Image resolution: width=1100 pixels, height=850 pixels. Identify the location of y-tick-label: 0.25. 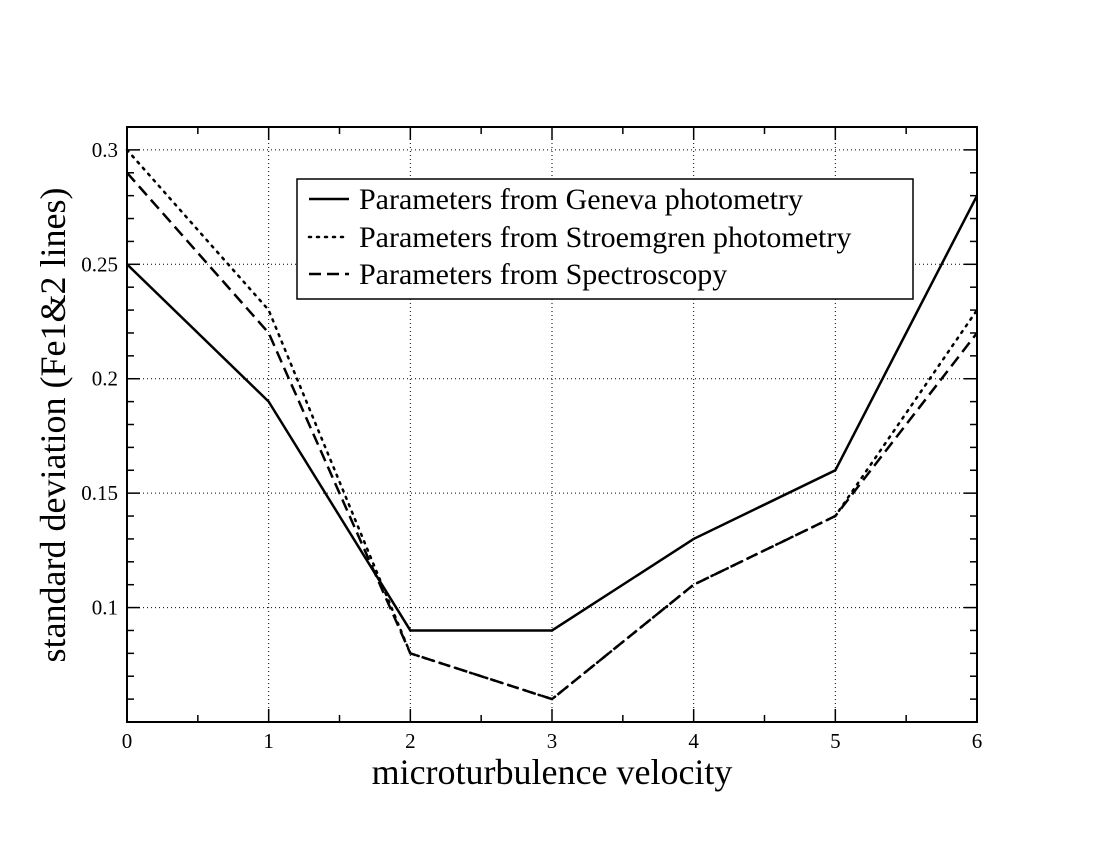
(99, 264).